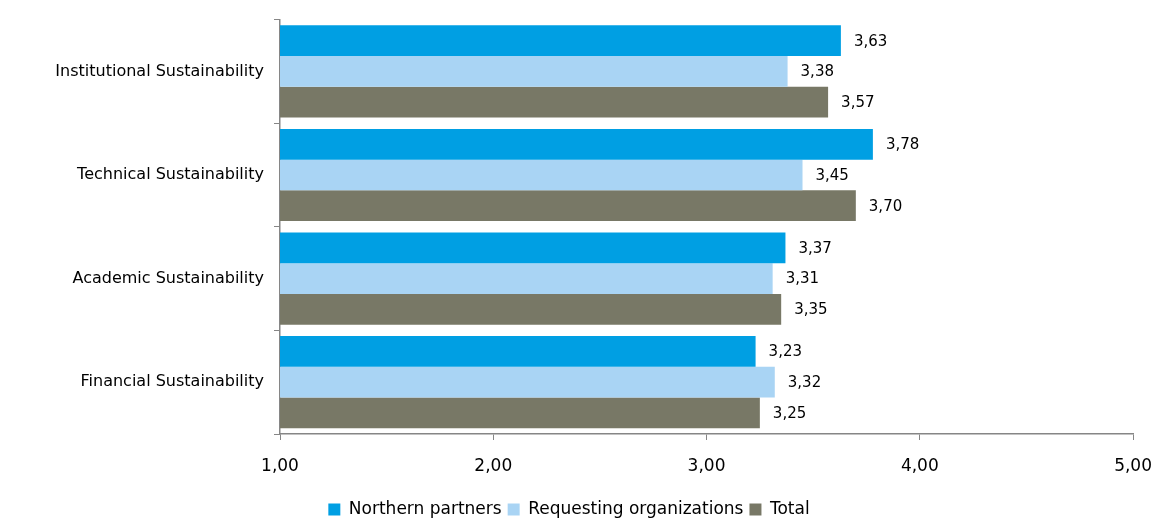  Describe the element at coordinates (636, 507) in the screenshot. I see `legend-label: Requesting organizations` at that location.